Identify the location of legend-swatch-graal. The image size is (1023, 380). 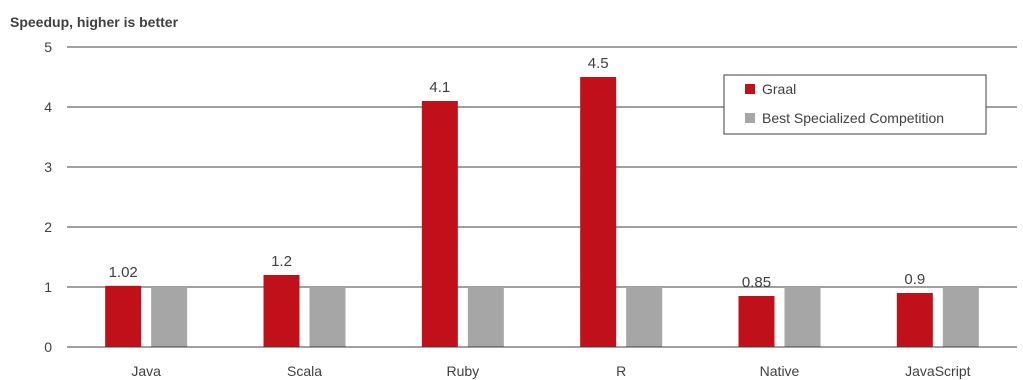
(750, 89).